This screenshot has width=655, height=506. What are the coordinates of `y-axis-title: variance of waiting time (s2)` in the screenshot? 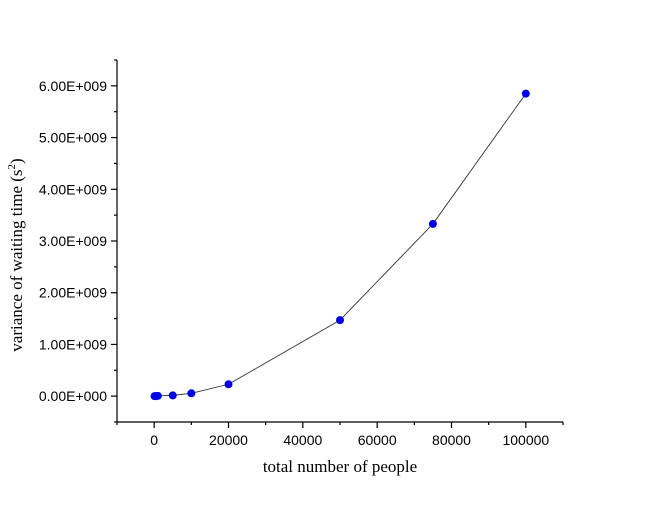 It's located at (16, 254).